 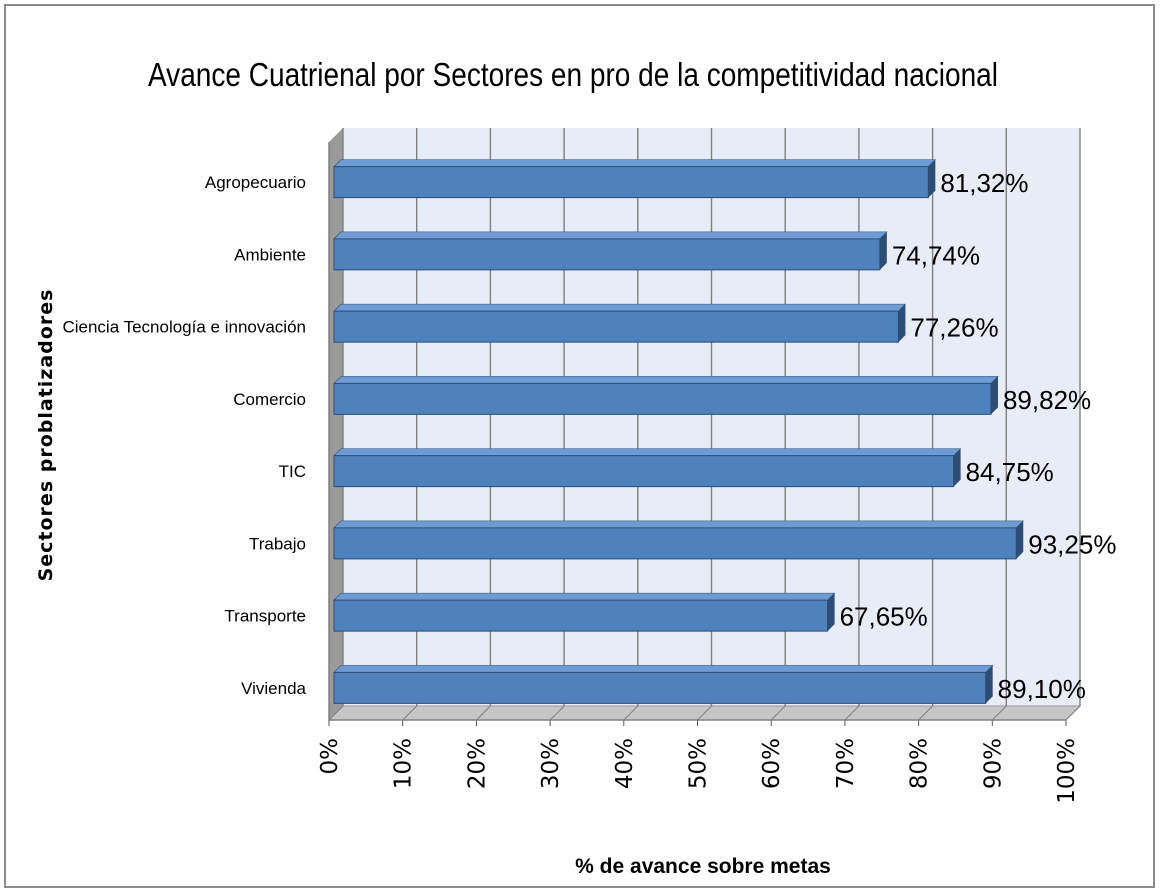 I want to click on x-tick-label: 20%, so click(x=477, y=763).